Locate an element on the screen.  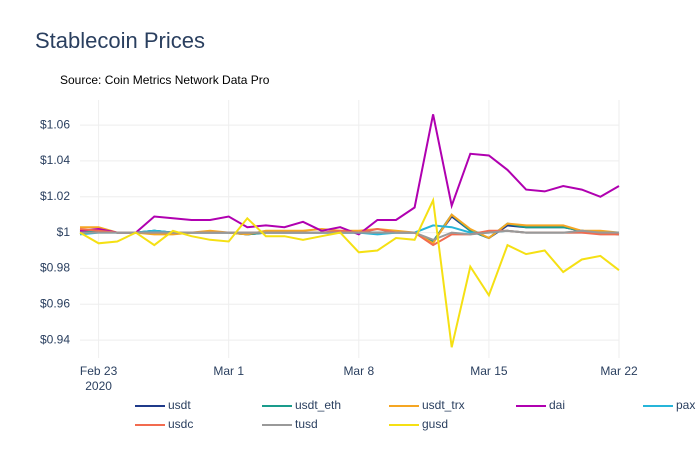
x-tick-label: Mar 22 is located at coordinates (619, 371).